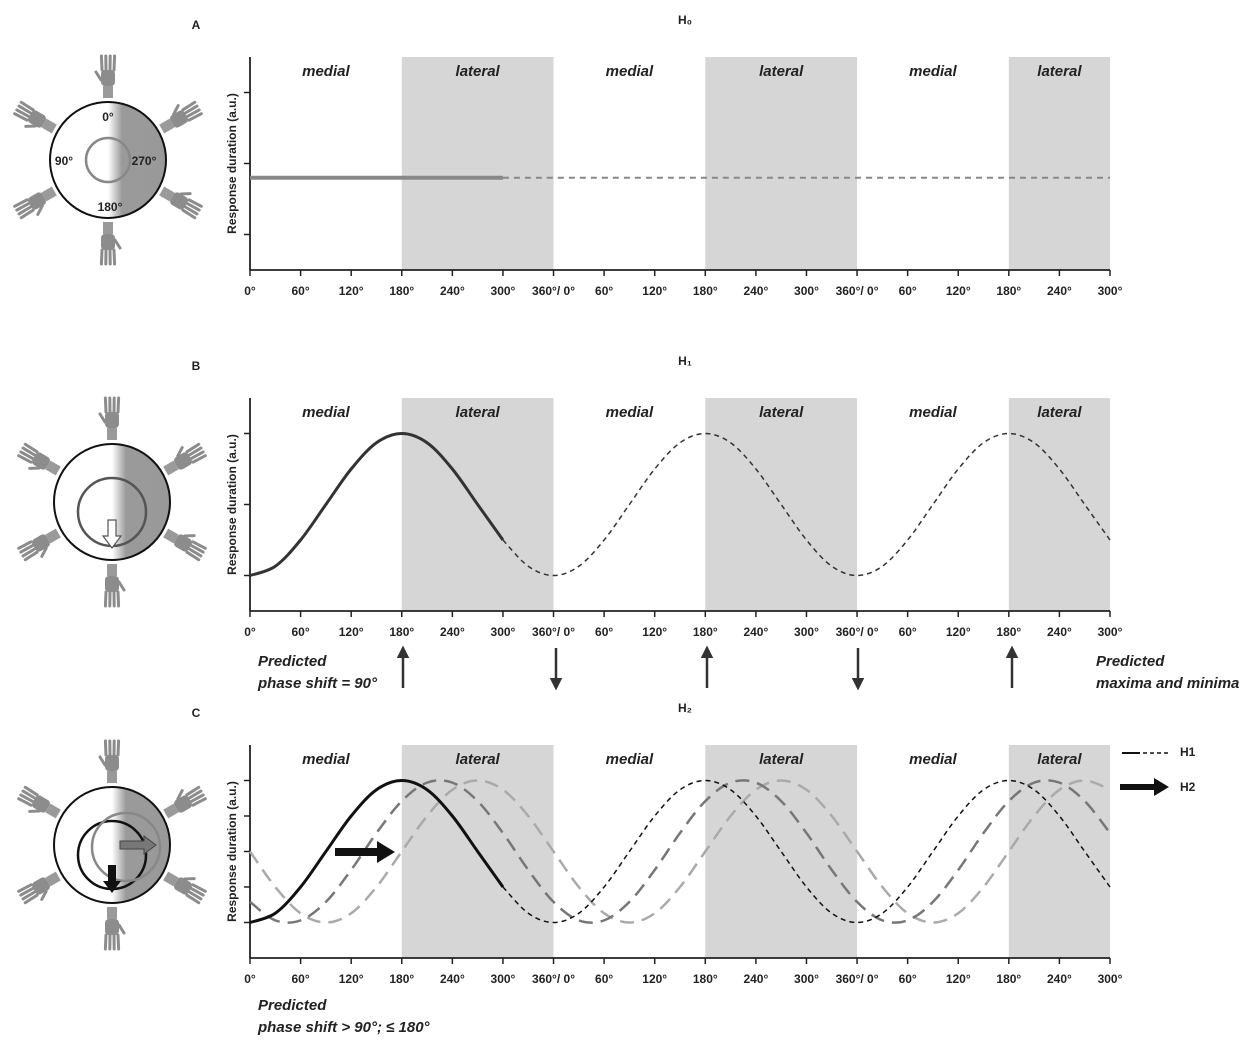 This screenshot has height=1040, width=1251. Describe the element at coordinates (344, 1027) in the screenshot. I see `annotation: phase shift > 90°; ≤ 180°` at that location.